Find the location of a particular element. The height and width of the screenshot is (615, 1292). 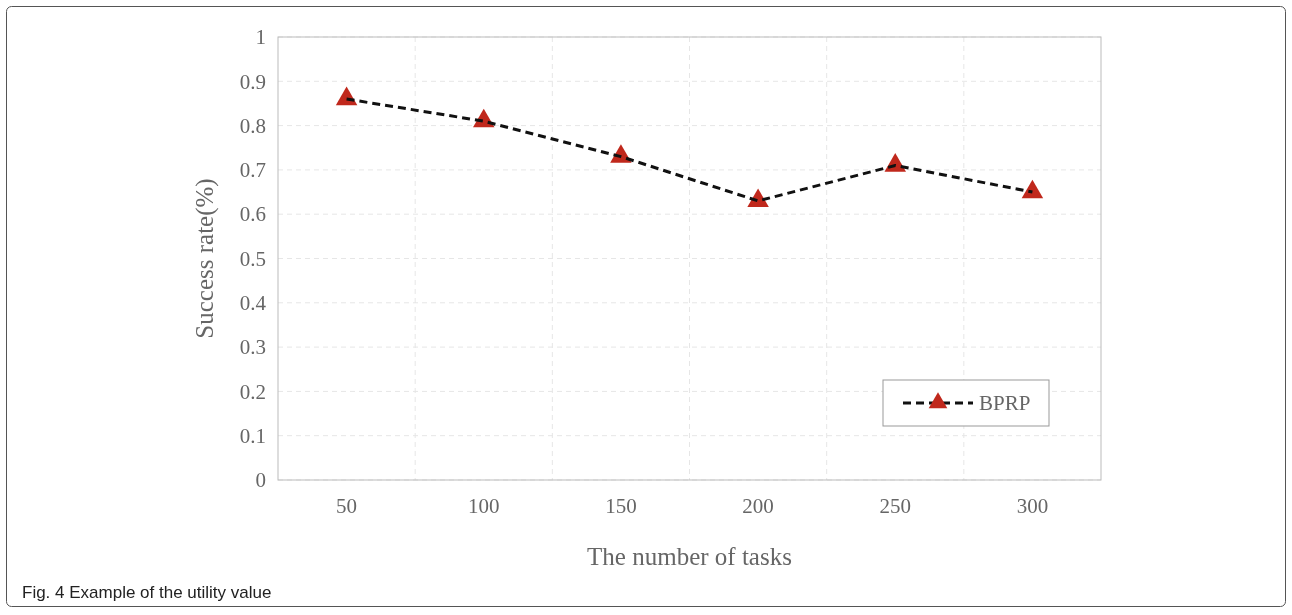

x-tick-label: 300 is located at coordinates (1032, 505).